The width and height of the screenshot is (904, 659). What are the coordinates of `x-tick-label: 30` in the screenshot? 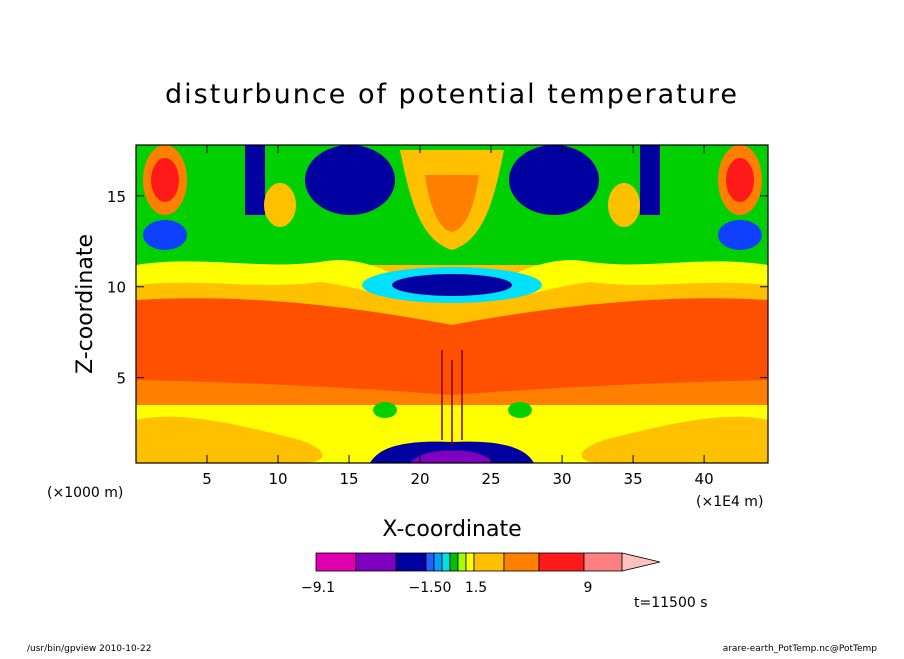 It's located at (562, 479).